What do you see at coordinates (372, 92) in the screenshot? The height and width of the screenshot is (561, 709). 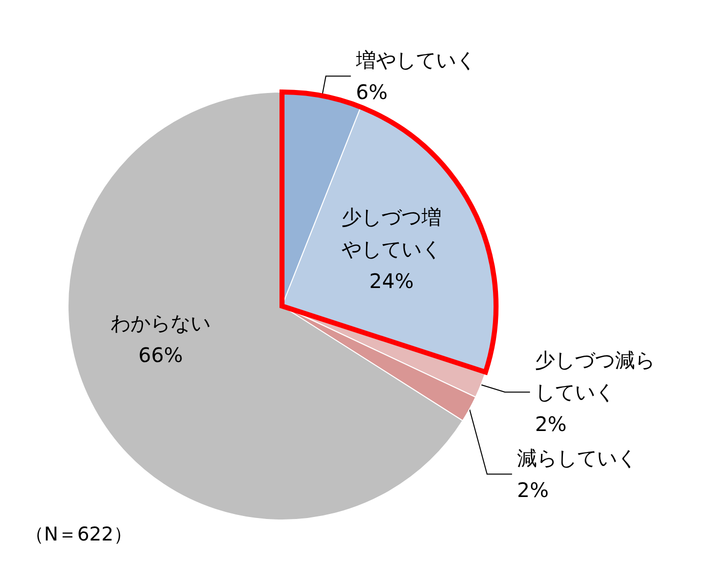 I see `data-label: 6%` at bounding box center [372, 92].